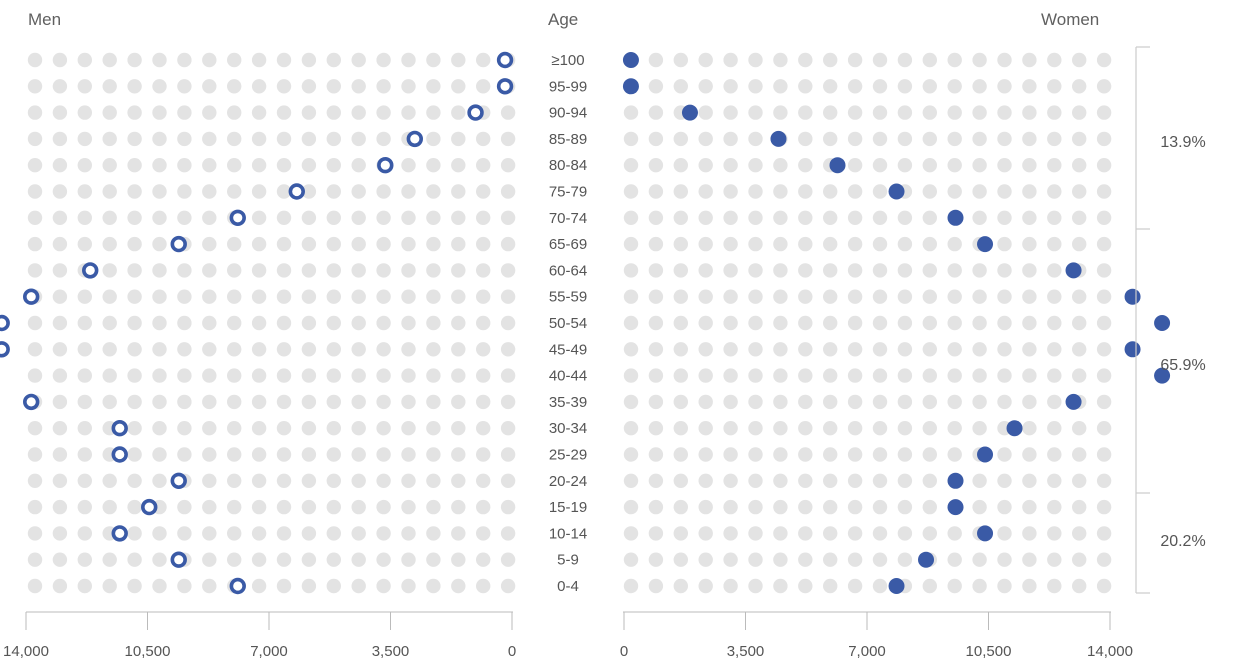 The height and width of the screenshot is (665, 1249). What do you see at coordinates (567, 60) in the screenshot?
I see `age-label: ≥100` at bounding box center [567, 60].